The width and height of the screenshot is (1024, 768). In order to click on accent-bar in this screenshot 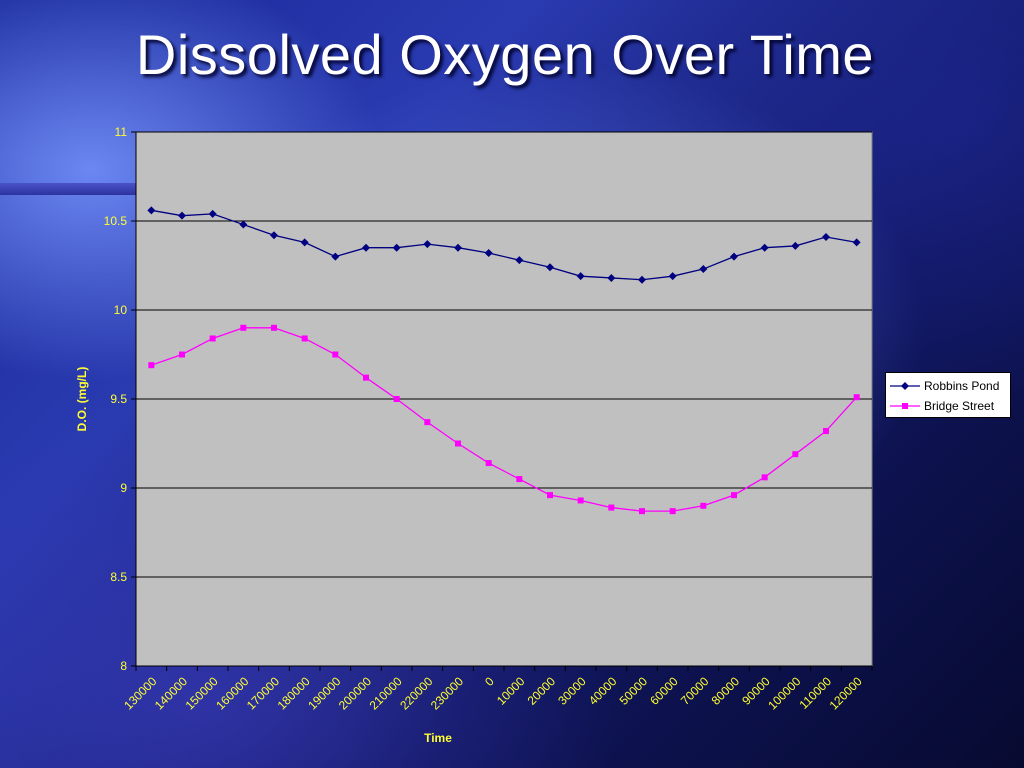, I will do `click(68, 189)`.